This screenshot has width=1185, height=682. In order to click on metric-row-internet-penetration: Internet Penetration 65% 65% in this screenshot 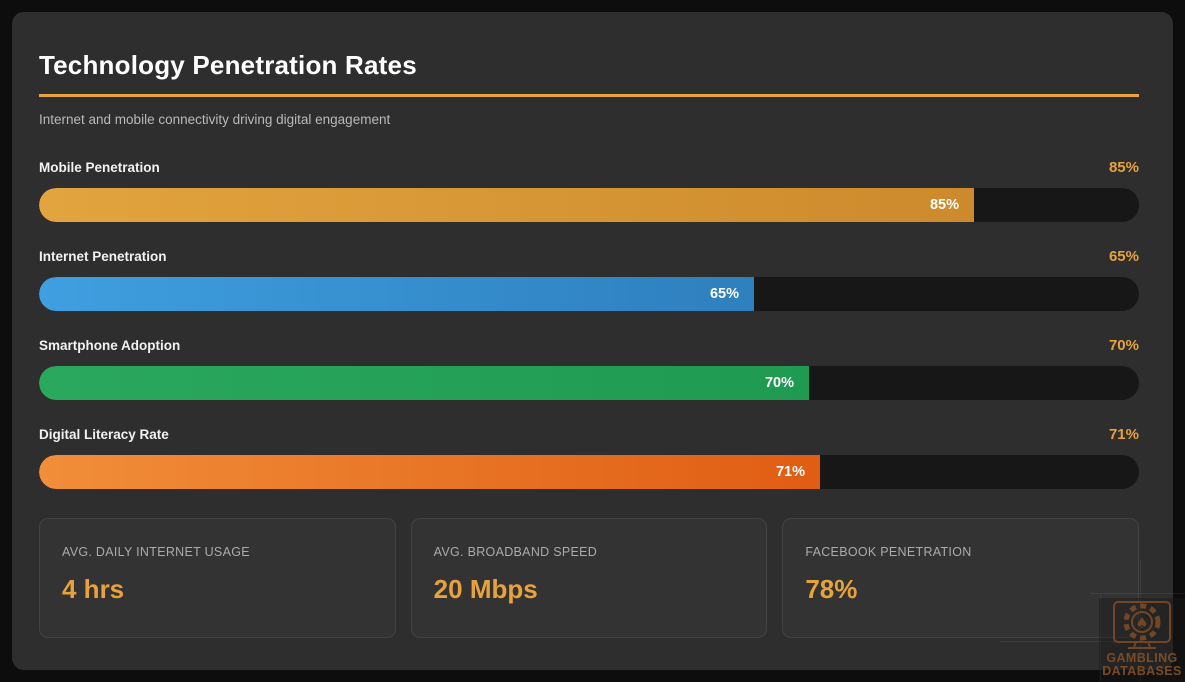, I will do `click(589, 279)`.